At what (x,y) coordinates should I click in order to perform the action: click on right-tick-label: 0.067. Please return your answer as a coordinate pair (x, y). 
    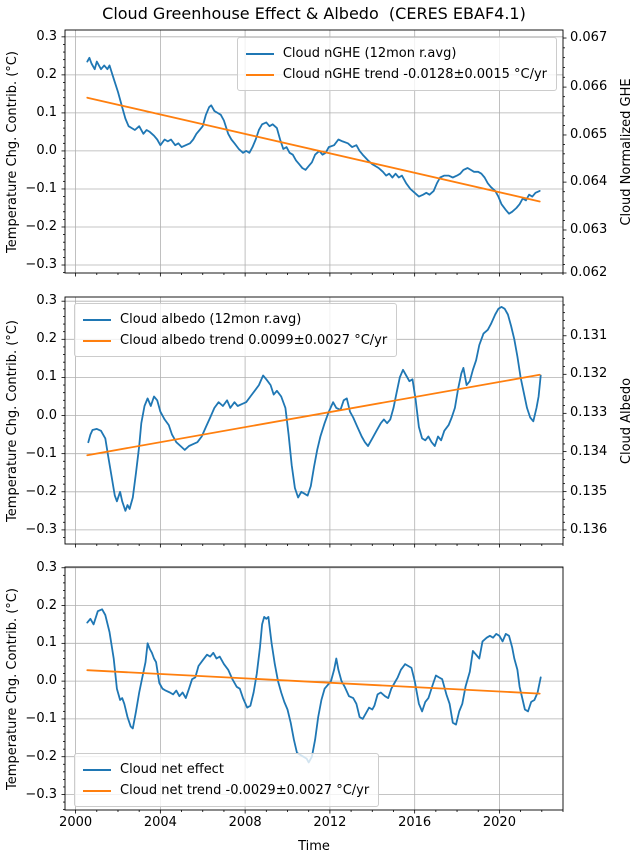
    Looking at the image, I should click on (589, 38).